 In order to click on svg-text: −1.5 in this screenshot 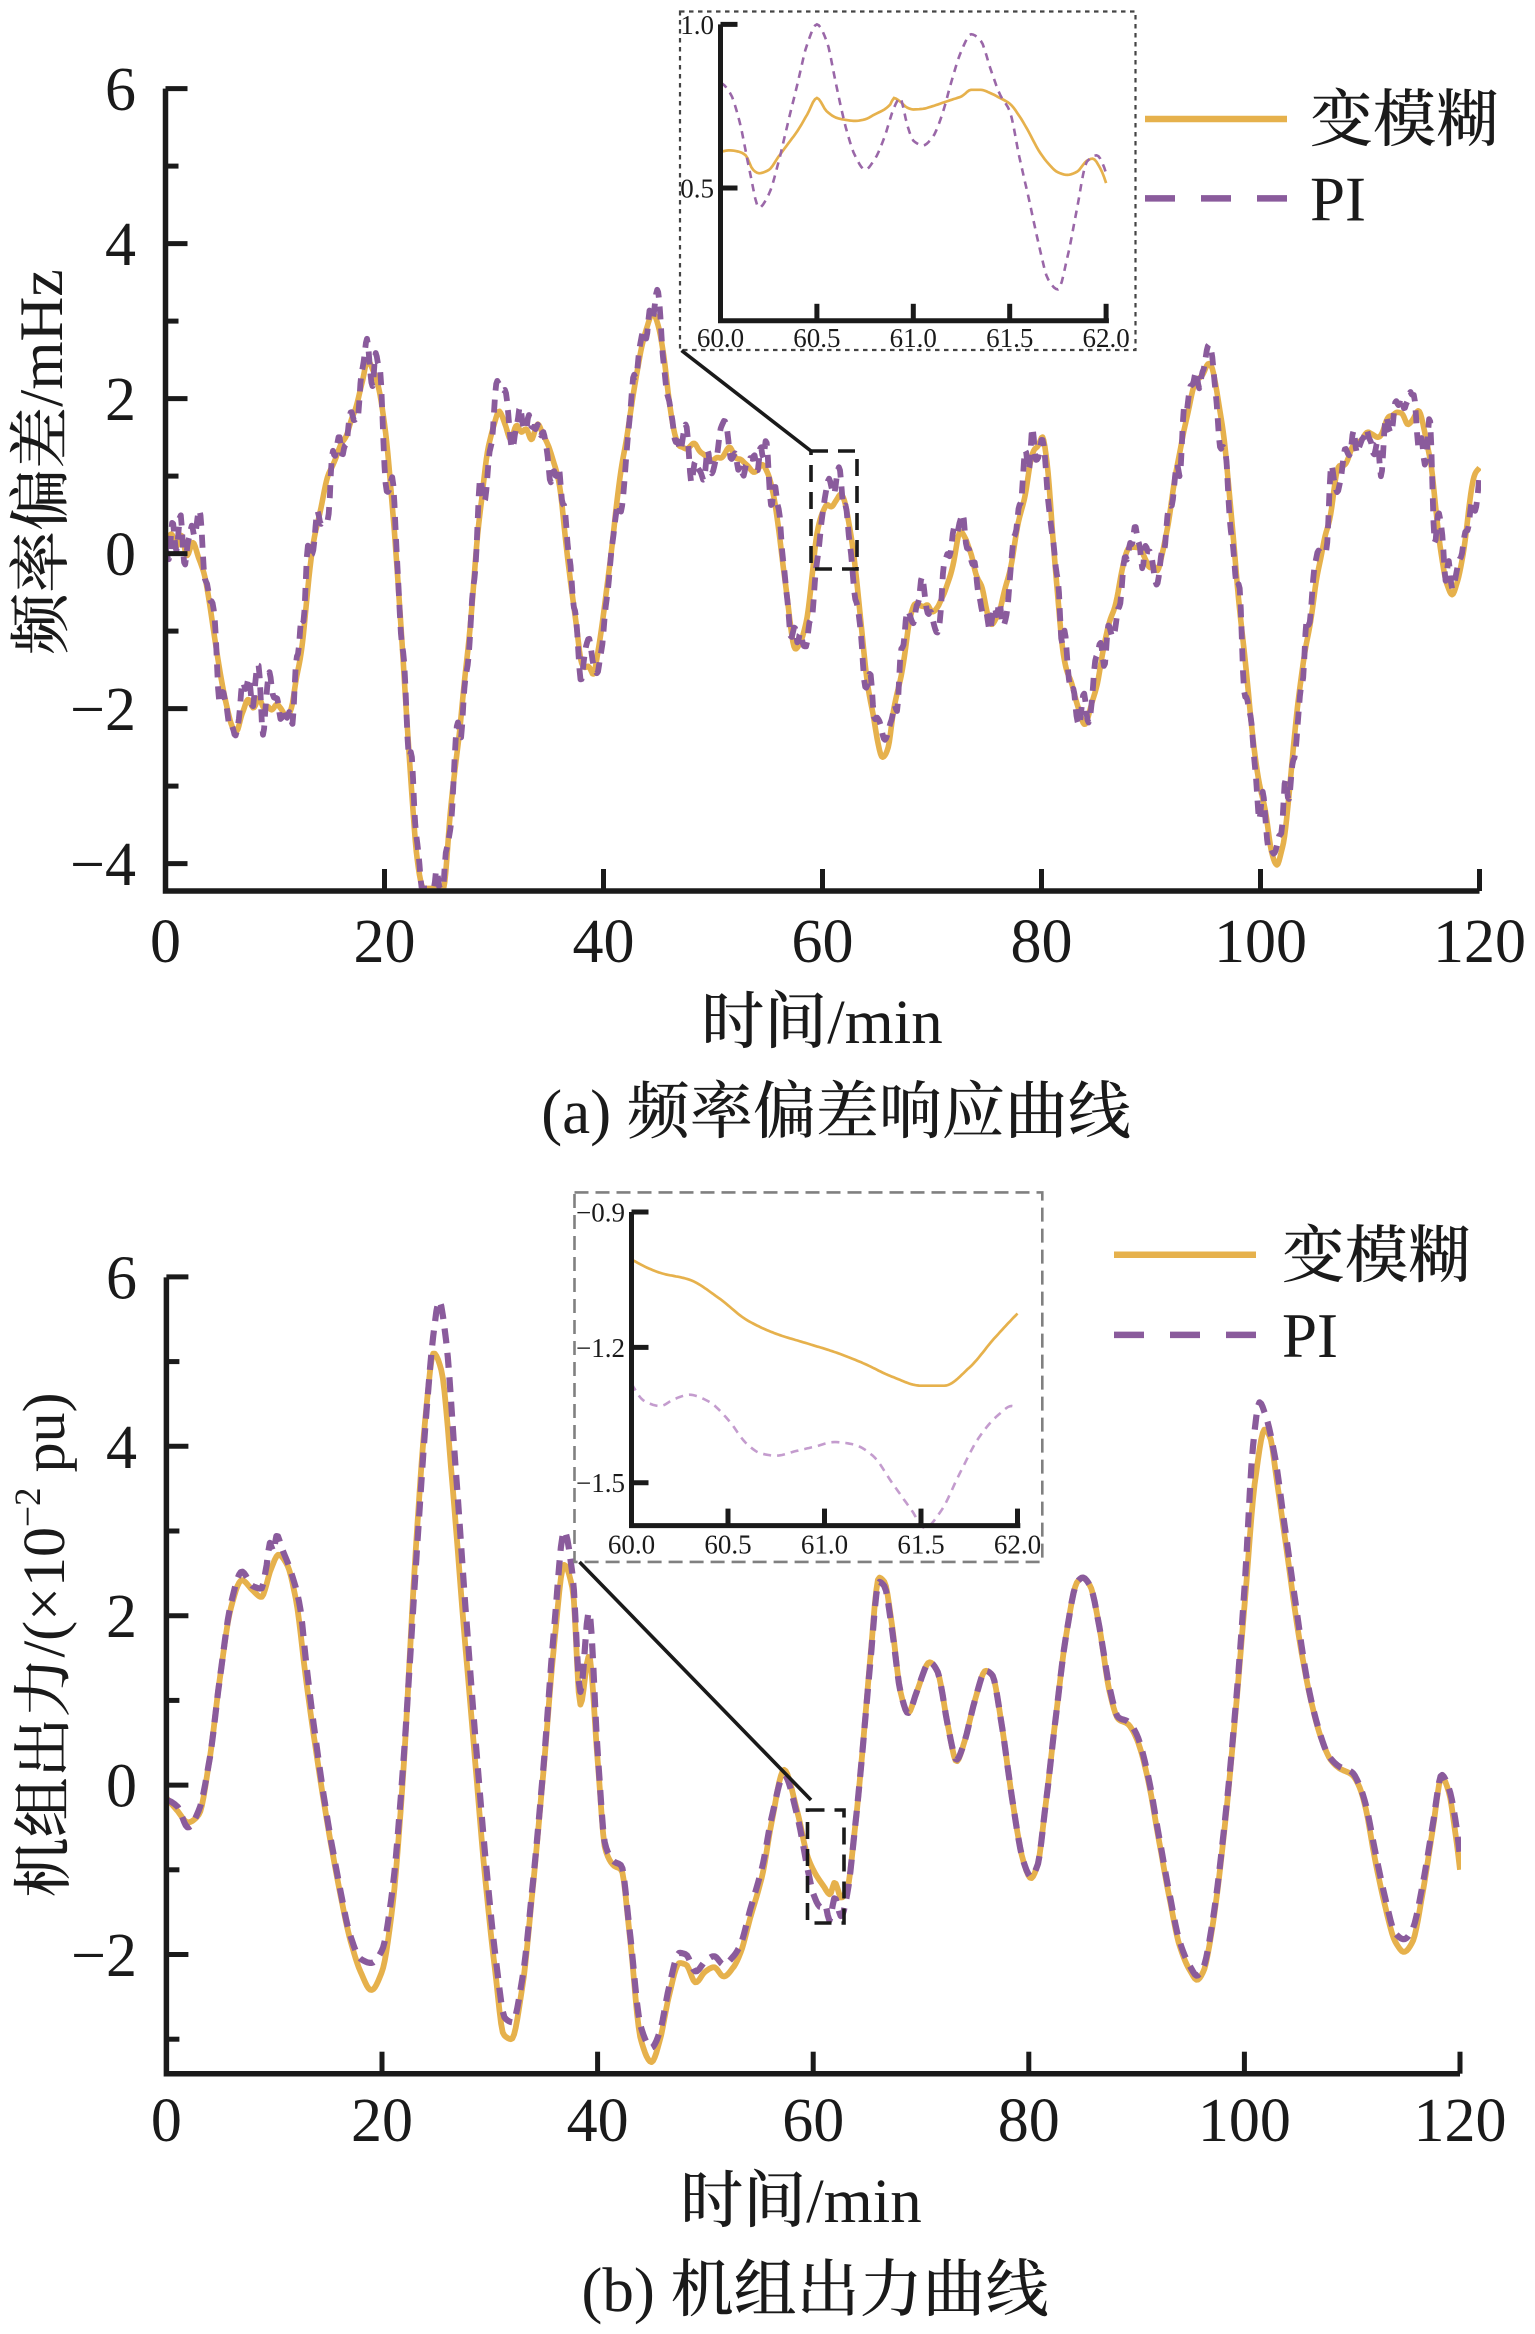, I will do `click(600, 1483)`.